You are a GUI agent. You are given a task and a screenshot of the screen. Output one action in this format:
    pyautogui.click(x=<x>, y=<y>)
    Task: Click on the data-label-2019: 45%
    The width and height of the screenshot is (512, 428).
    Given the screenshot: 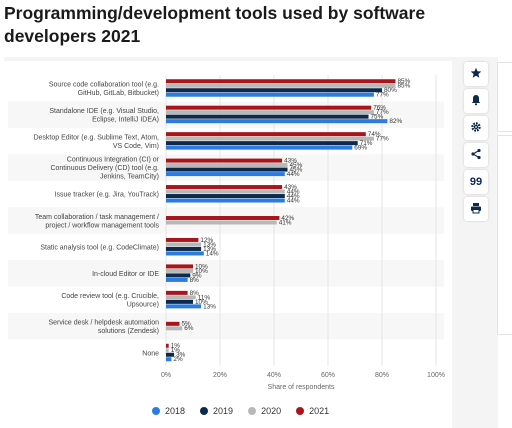 What is the action you would take?
    pyautogui.click(x=296, y=169)
    